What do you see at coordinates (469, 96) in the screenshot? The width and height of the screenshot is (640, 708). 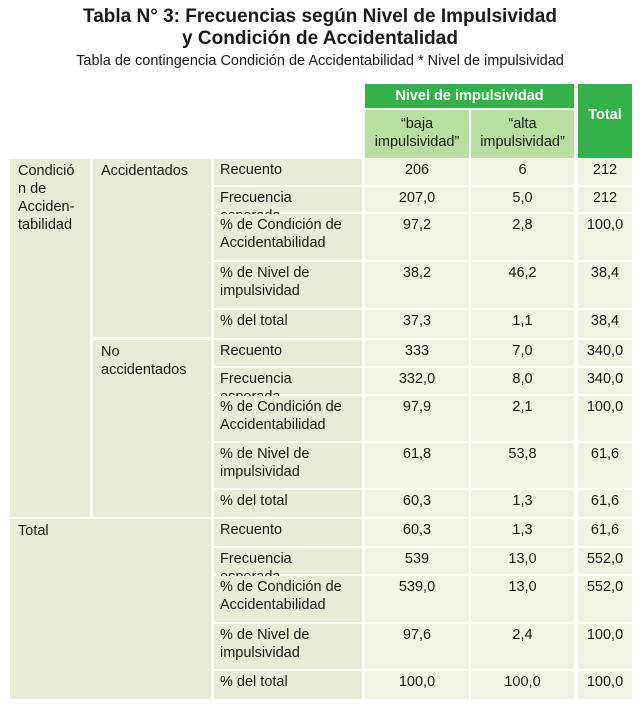 I see `header-nivel-impulsividad: Nivel de impulsividad` at bounding box center [469, 96].